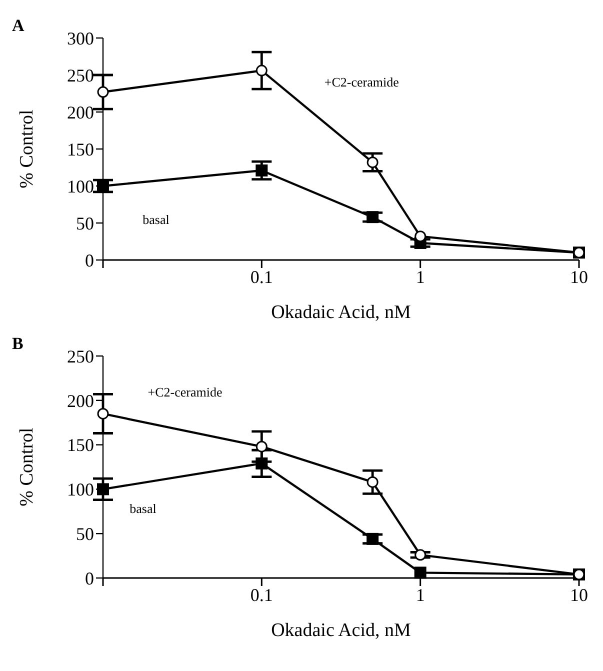  What do you see at coordinates (18, 344) in the screenshot?
I see `chart-title: B` at bounding box center [18, 344].